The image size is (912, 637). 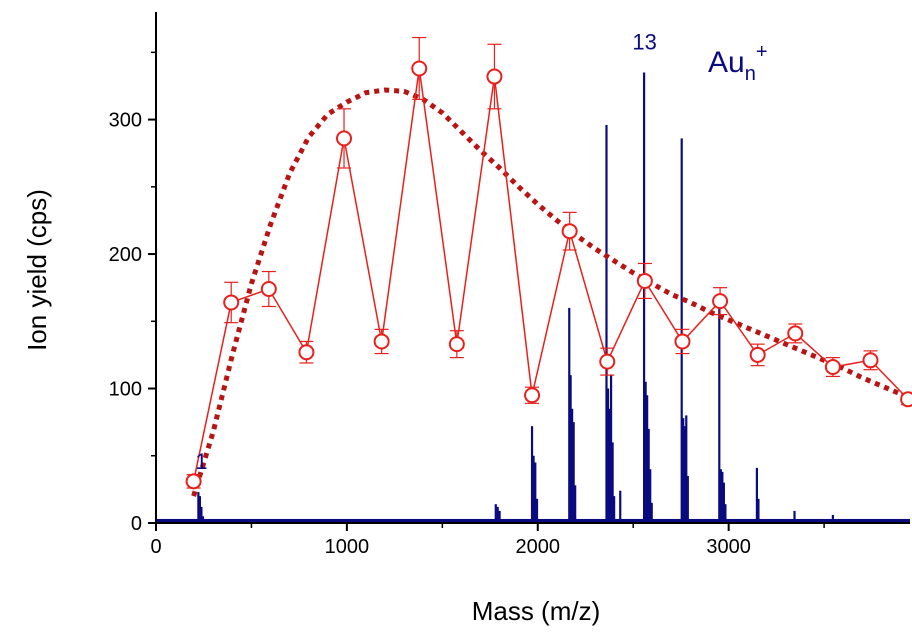 I want to click on y-tick-label: 0, so click(x=136, y=524).